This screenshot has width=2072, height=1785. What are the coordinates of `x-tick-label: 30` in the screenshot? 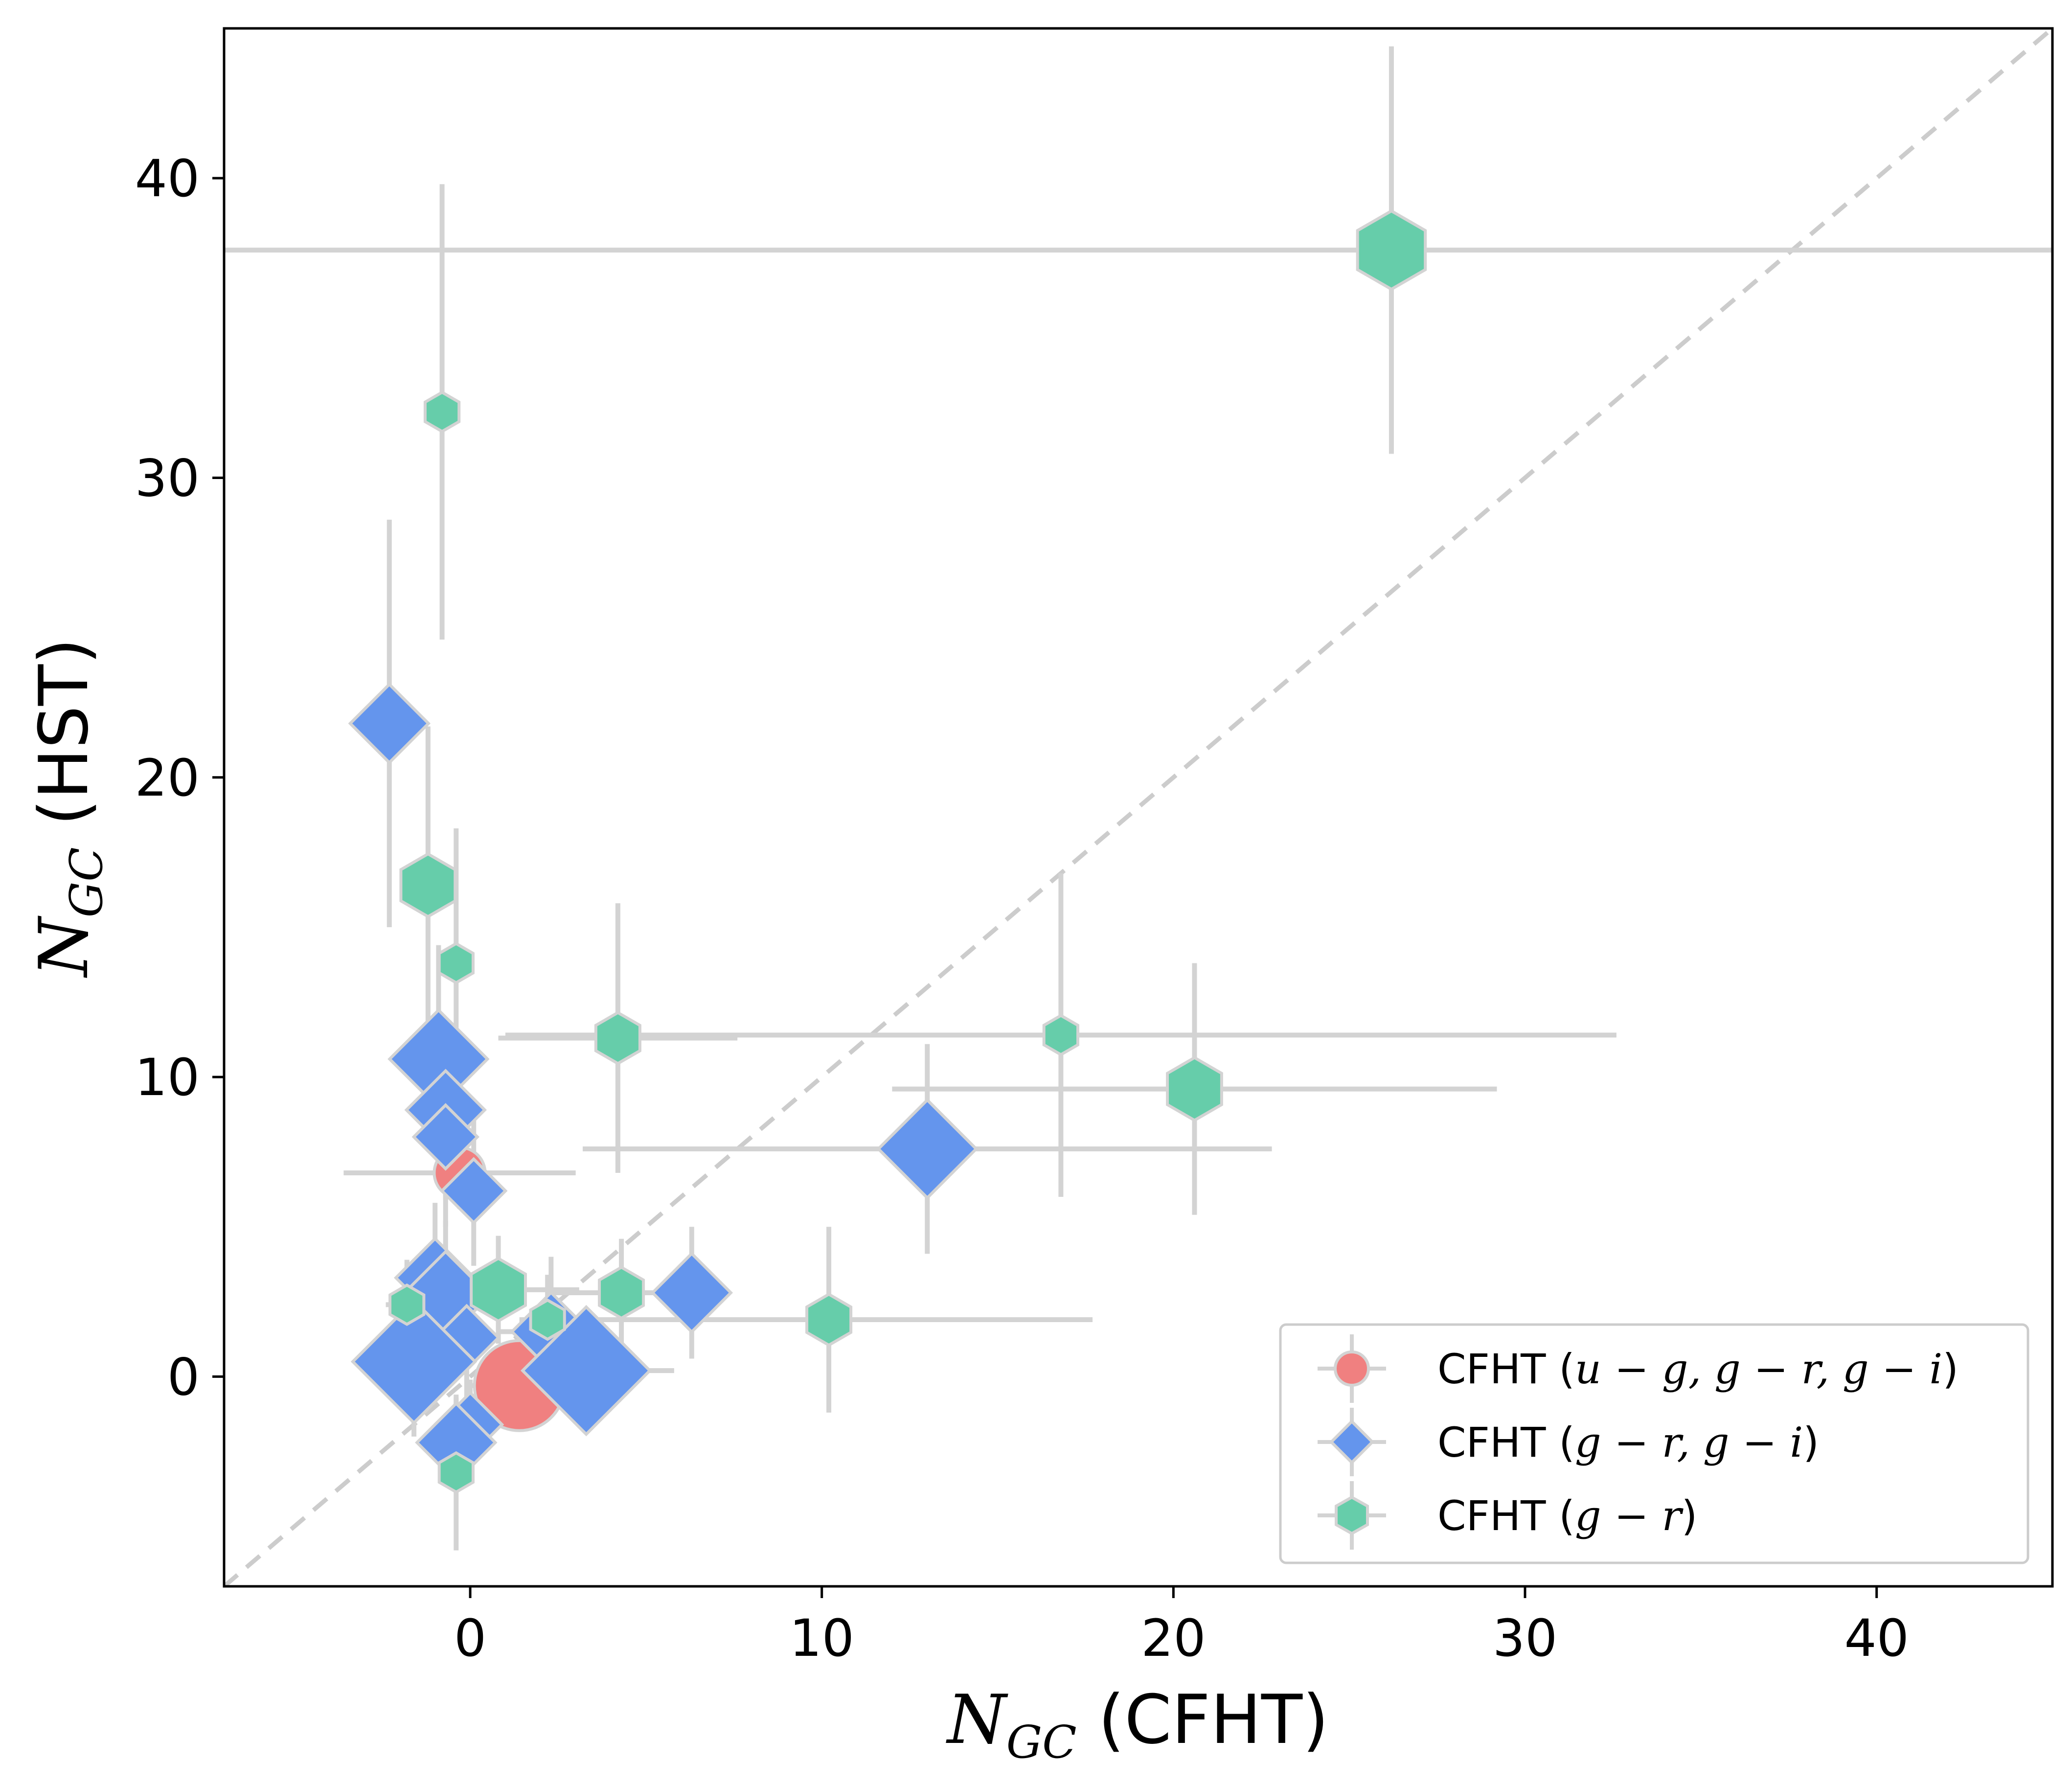 It's located at (1525, 1638).